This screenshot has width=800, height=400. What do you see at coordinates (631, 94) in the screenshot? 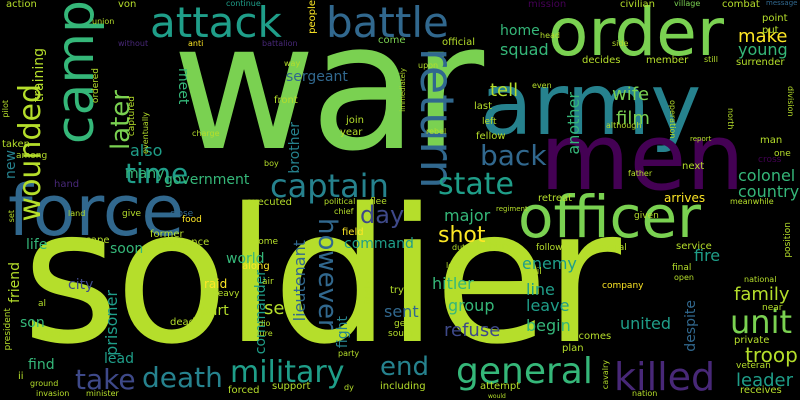
I see `word-wife: wife` at bounding box center [631, 94].